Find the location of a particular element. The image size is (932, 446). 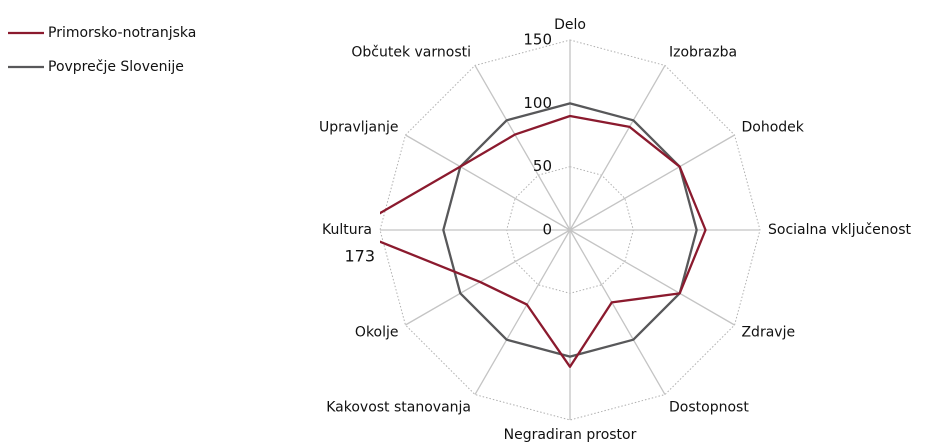

legend-label: Povprečje Slovenije is located at coordinates (116, 67).